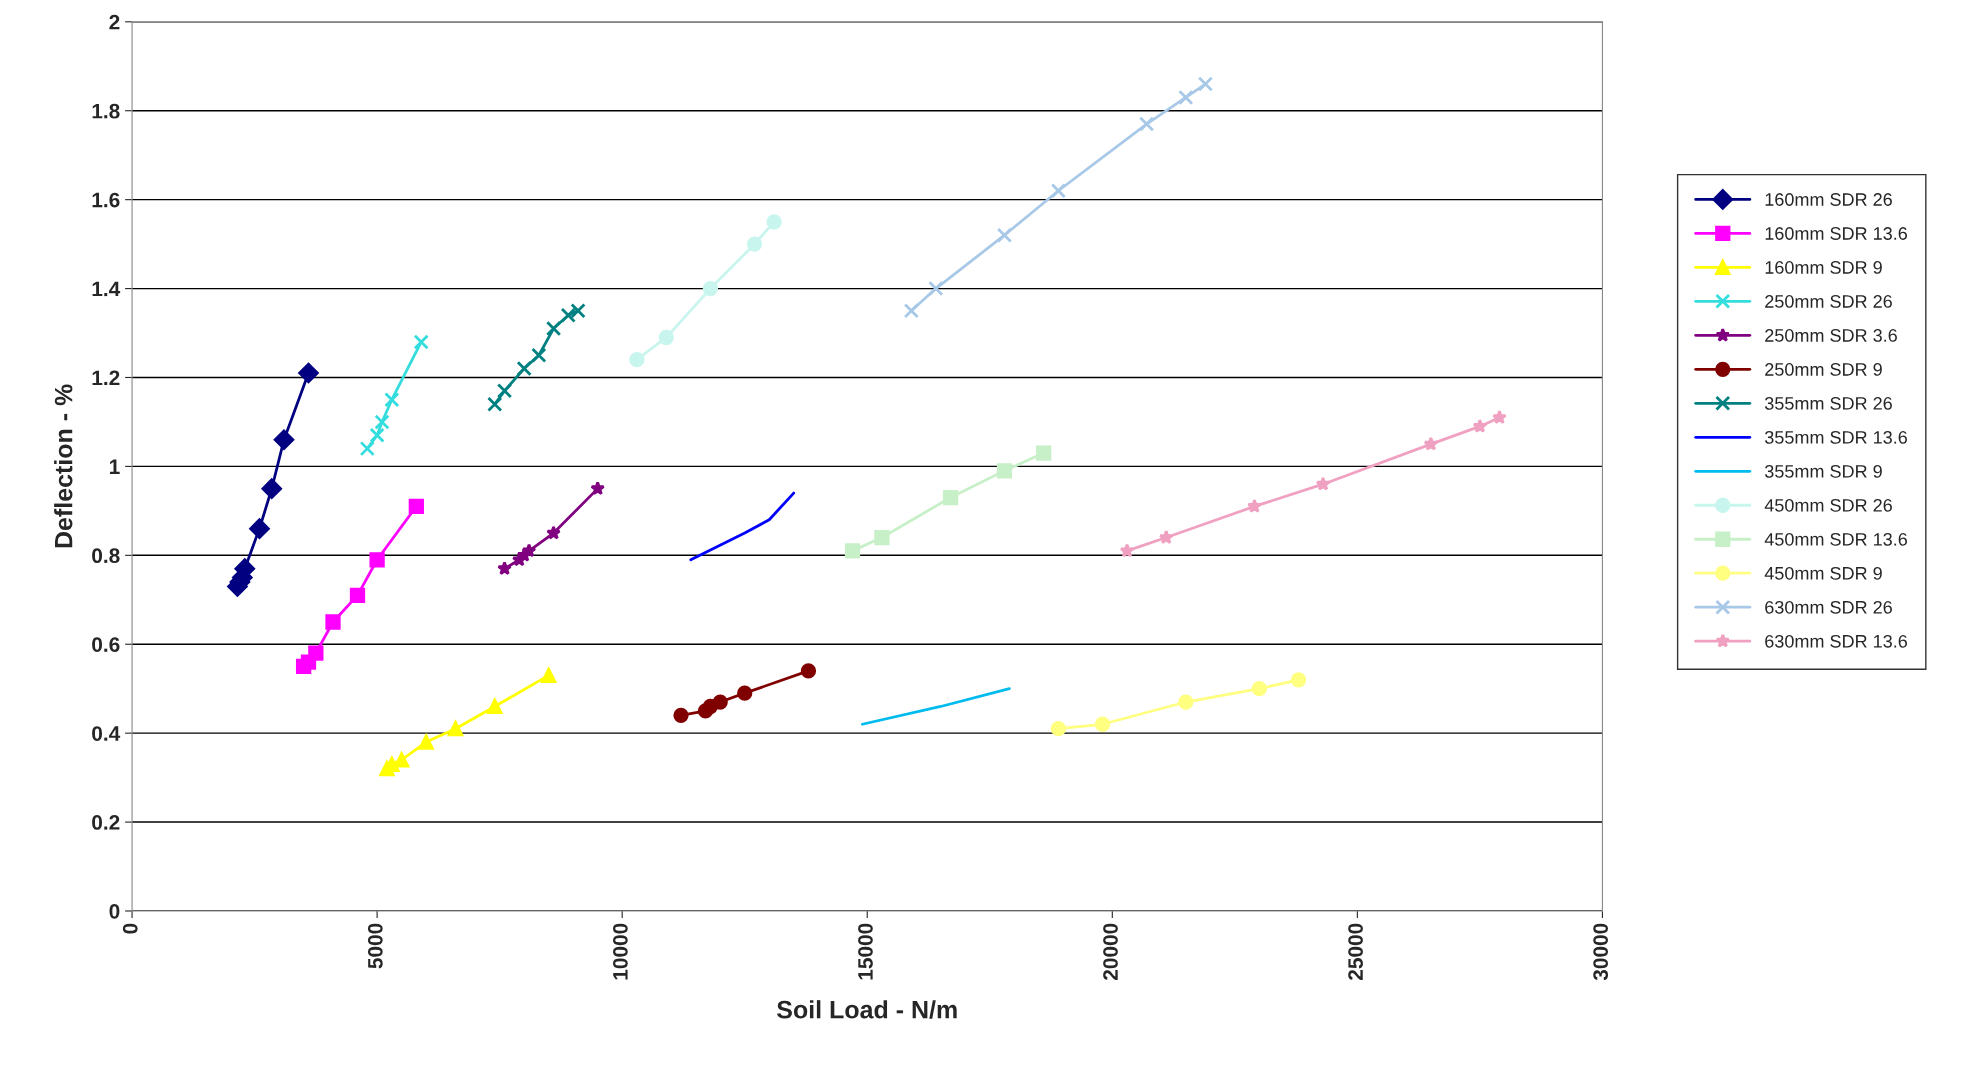 Image resolution: width=1971 pixels, height=1091 pixels. What do you see at coordinates (1110, 951) in the screenshot?
I see `x-tick-label: 20000` at bounding box center [1110, 951].